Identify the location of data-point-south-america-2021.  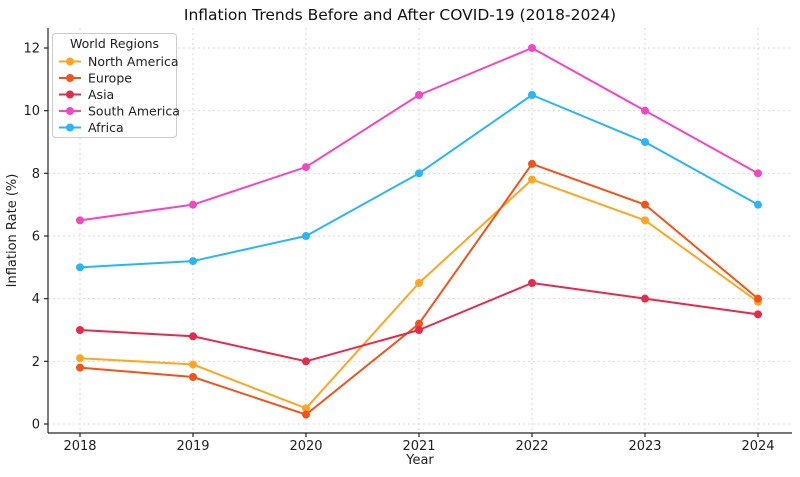
(419, 95).